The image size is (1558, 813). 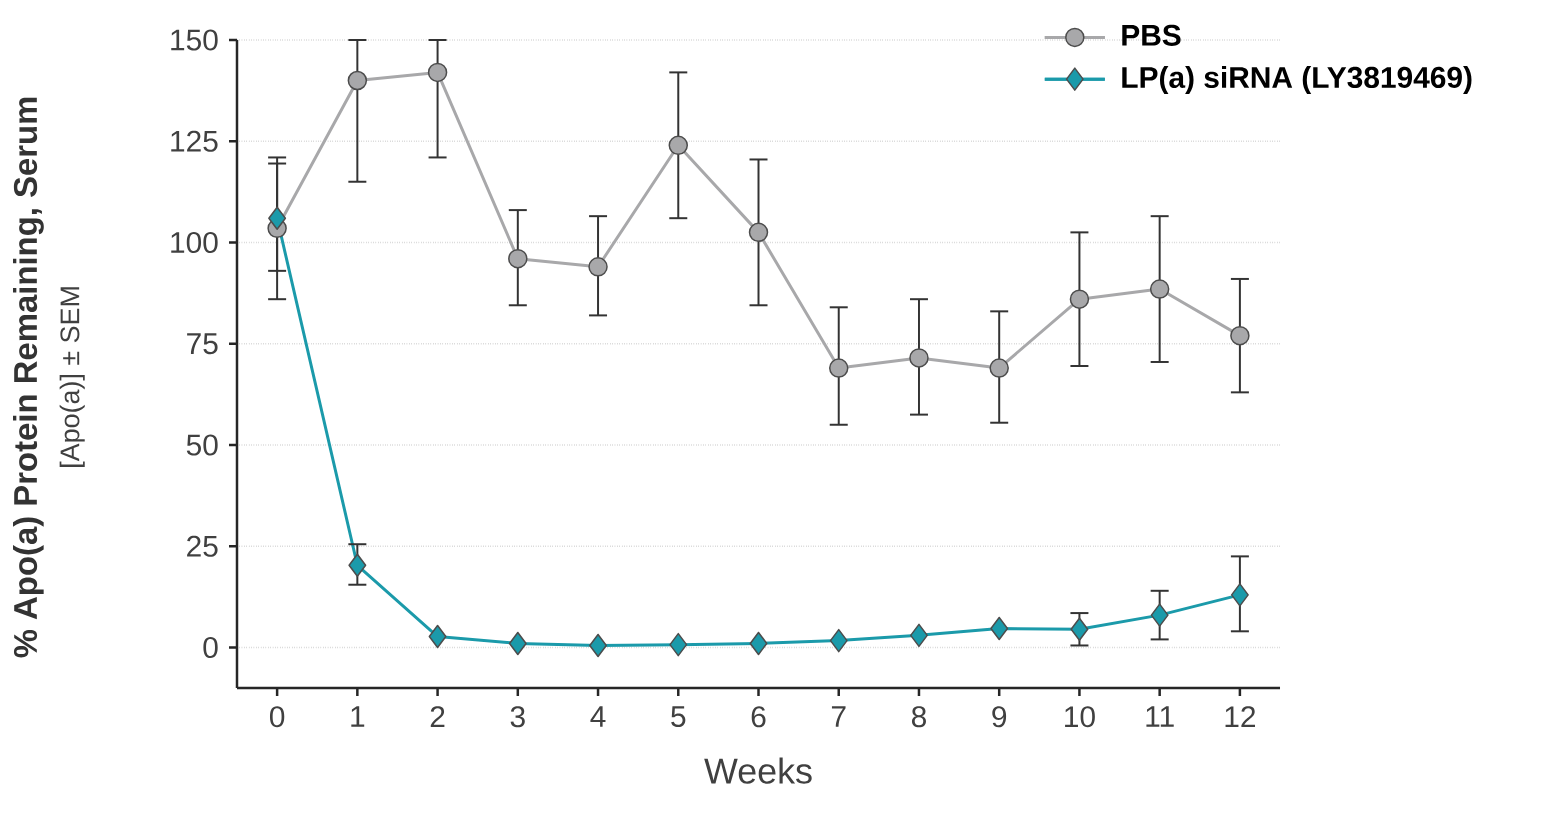 What do you see at coordinates (437, 717) in the screenshot?
I see `x-tick-label: 2` at bounding box center [437, 717].